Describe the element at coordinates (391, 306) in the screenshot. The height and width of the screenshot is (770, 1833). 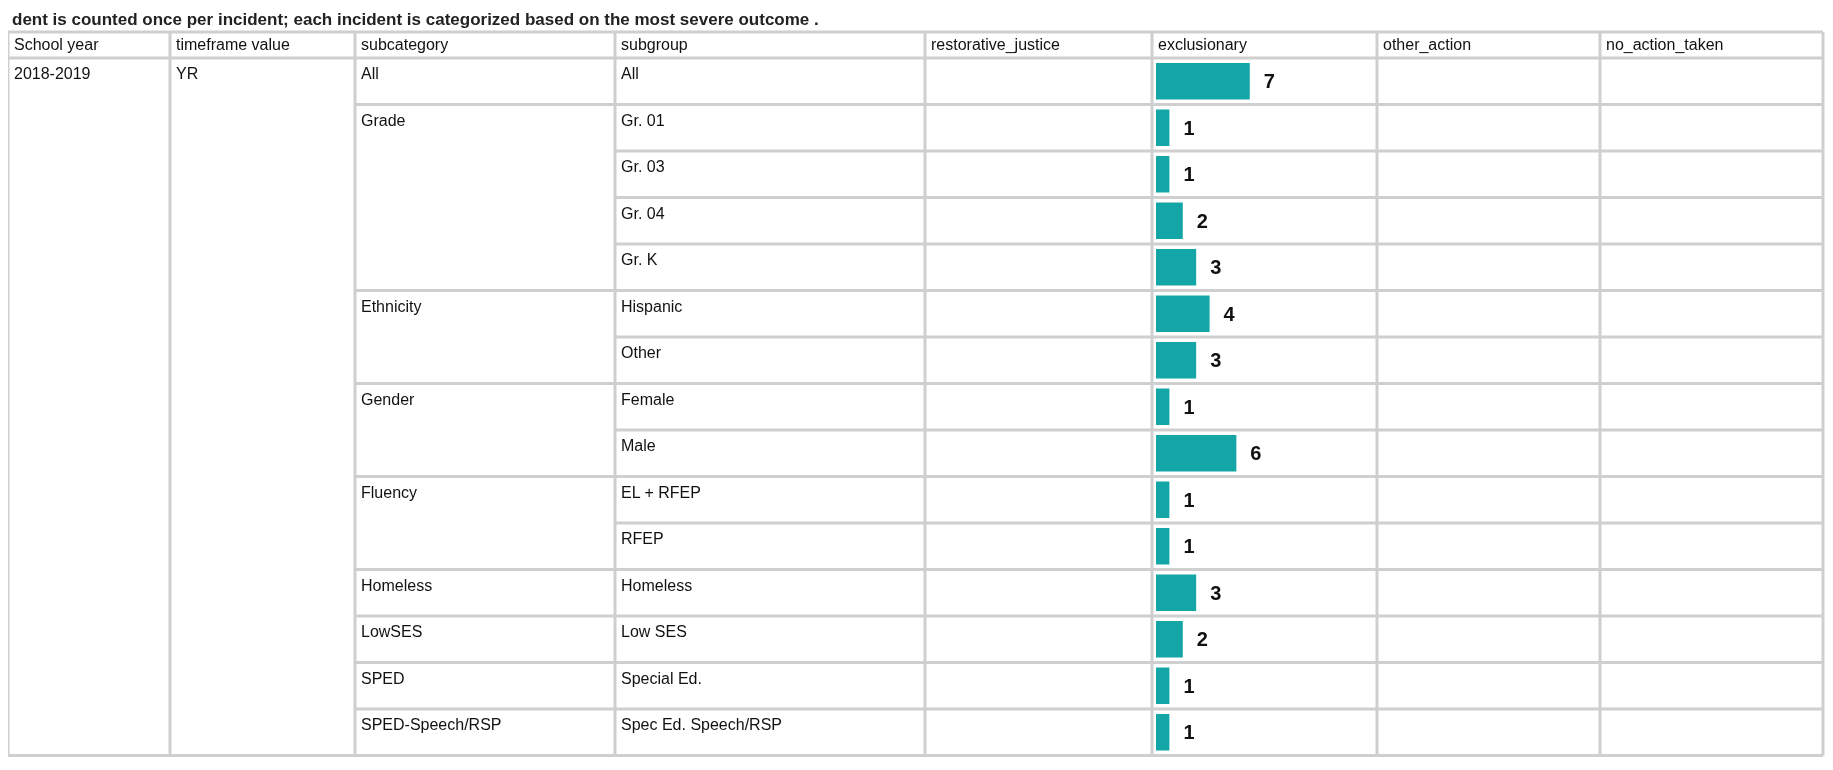
I see `text: Ethnicity` at that location.